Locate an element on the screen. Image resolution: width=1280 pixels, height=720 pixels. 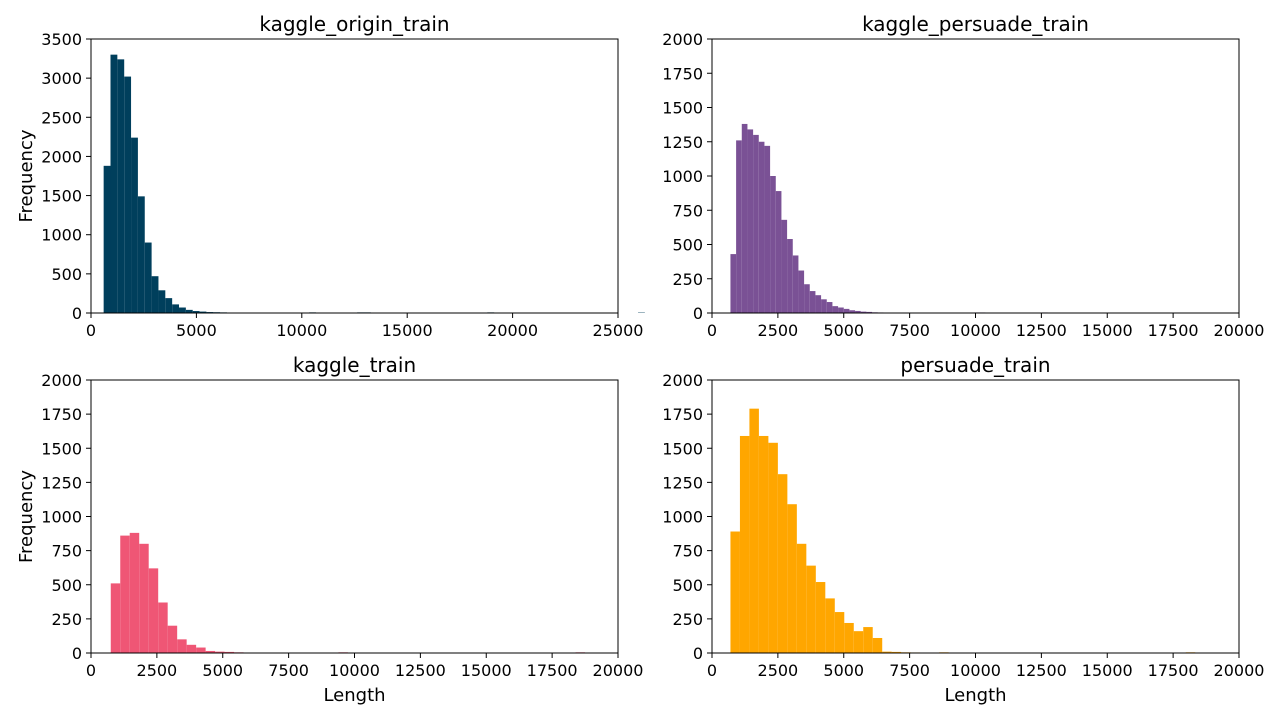
x-tick-label: 15000 is located at coordinates (407, 330).